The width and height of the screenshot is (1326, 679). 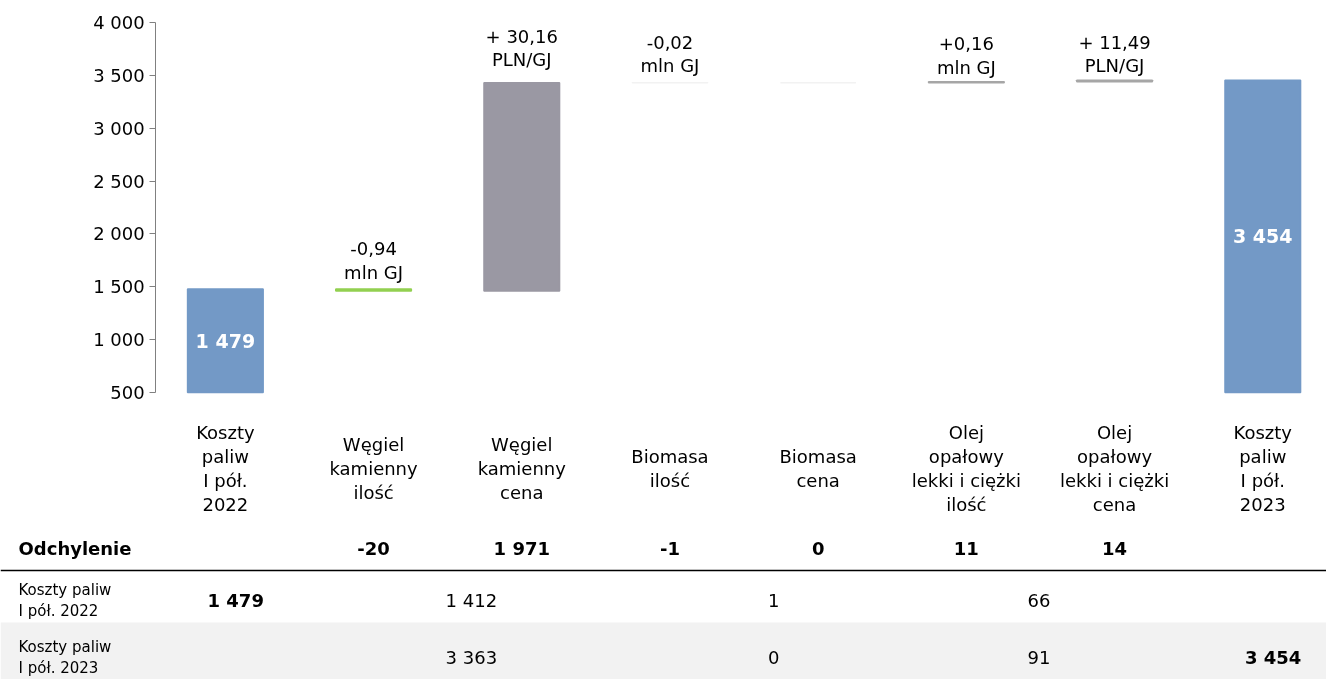 What do you see at coordinates (1114, 468) in the screenshot?
I see `x-tick-label: Olej opałowy lekki i ciężki cena` at bounding box center [1114, 468].